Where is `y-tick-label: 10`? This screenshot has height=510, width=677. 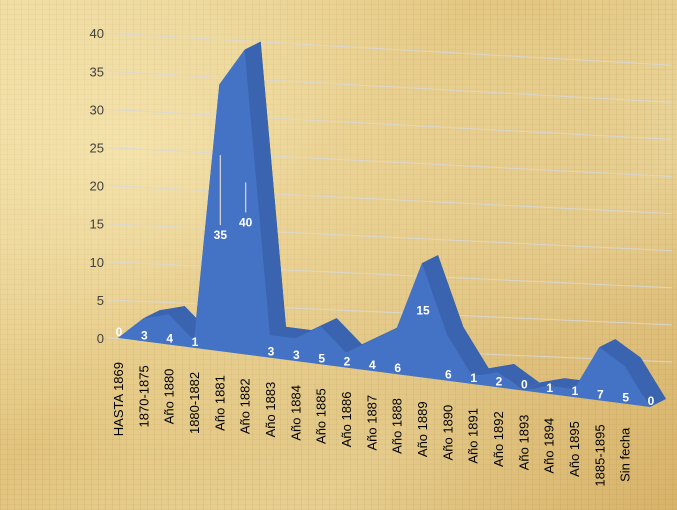 y-tick-label: 10 is located at coordinates (97, 262).